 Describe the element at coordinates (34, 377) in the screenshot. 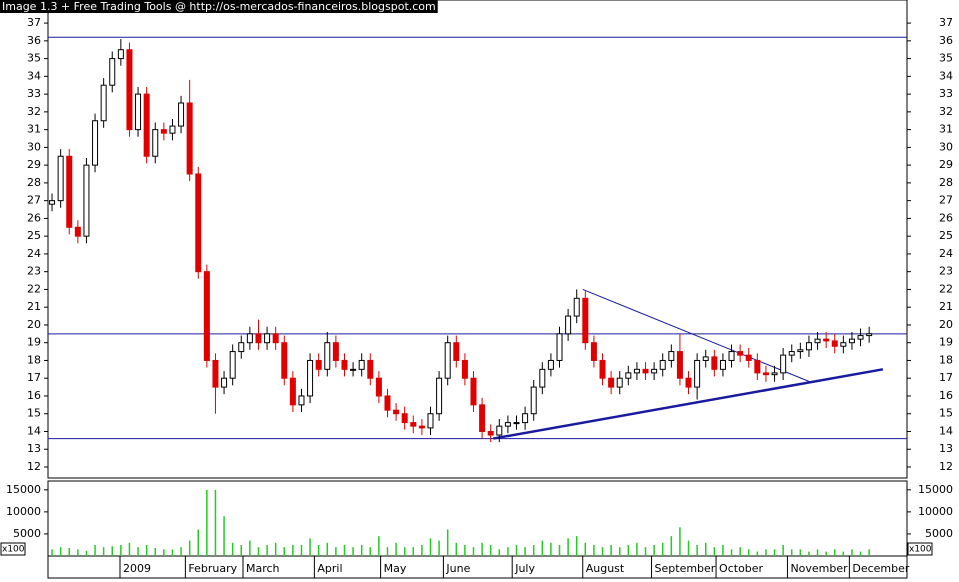

I see `y-tick-label: 17` at that location.